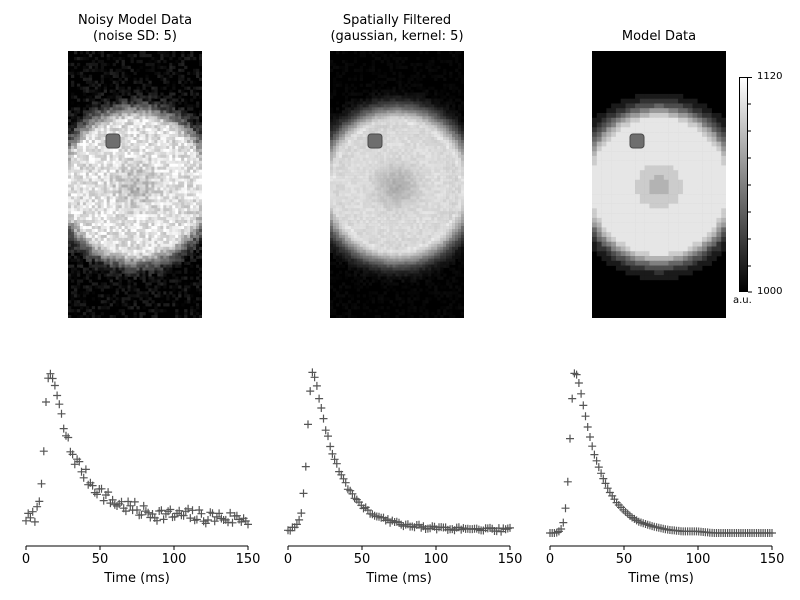 The width and height of the screenshot is (800, 600). What do you see at coordinates (403, 477) in the screenshot?
I see `trace-plot-filtered: 0 50 100 150 Time (ms)` at bounding box center [403, 477].